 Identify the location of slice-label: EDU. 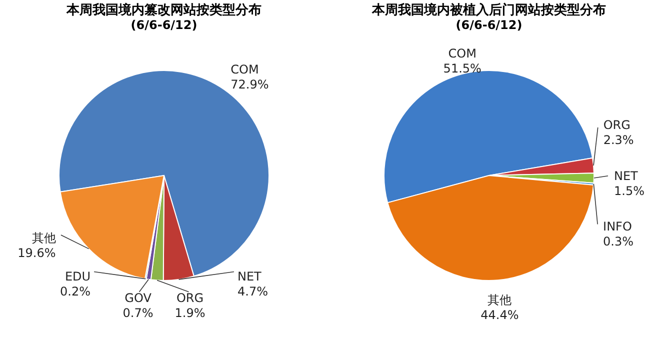
(77, 277).